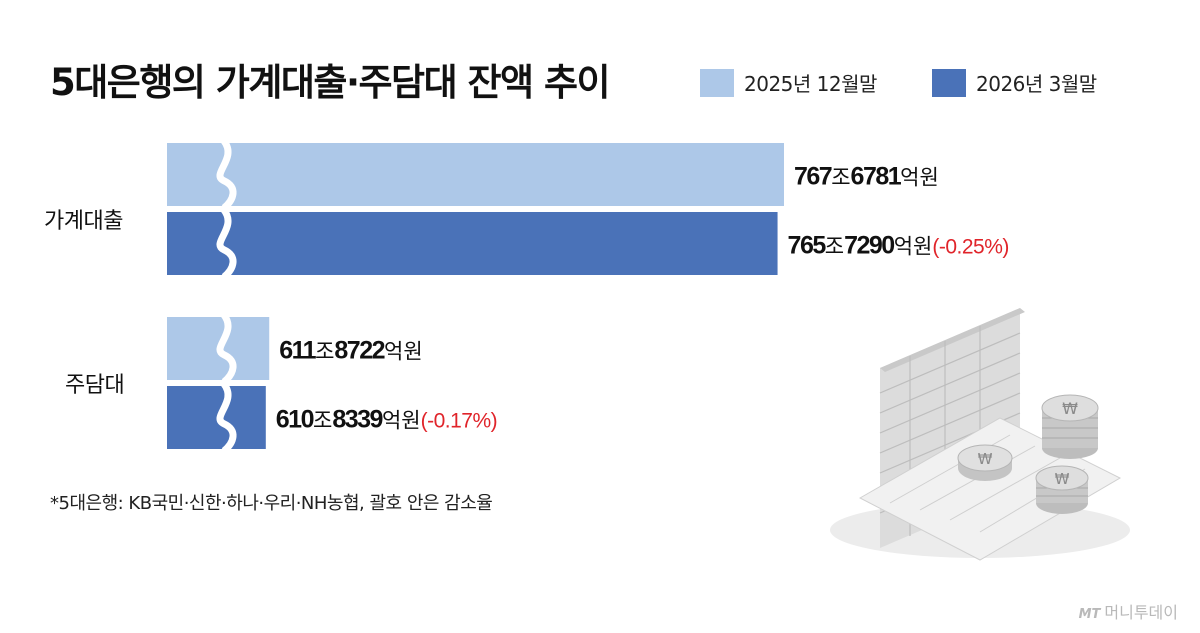 The width and height of the screenshot is (1200, 633). Describe the element at coordinates (866, 177) in the screenshot. I see `data-label: 767조6781억원` at that location.